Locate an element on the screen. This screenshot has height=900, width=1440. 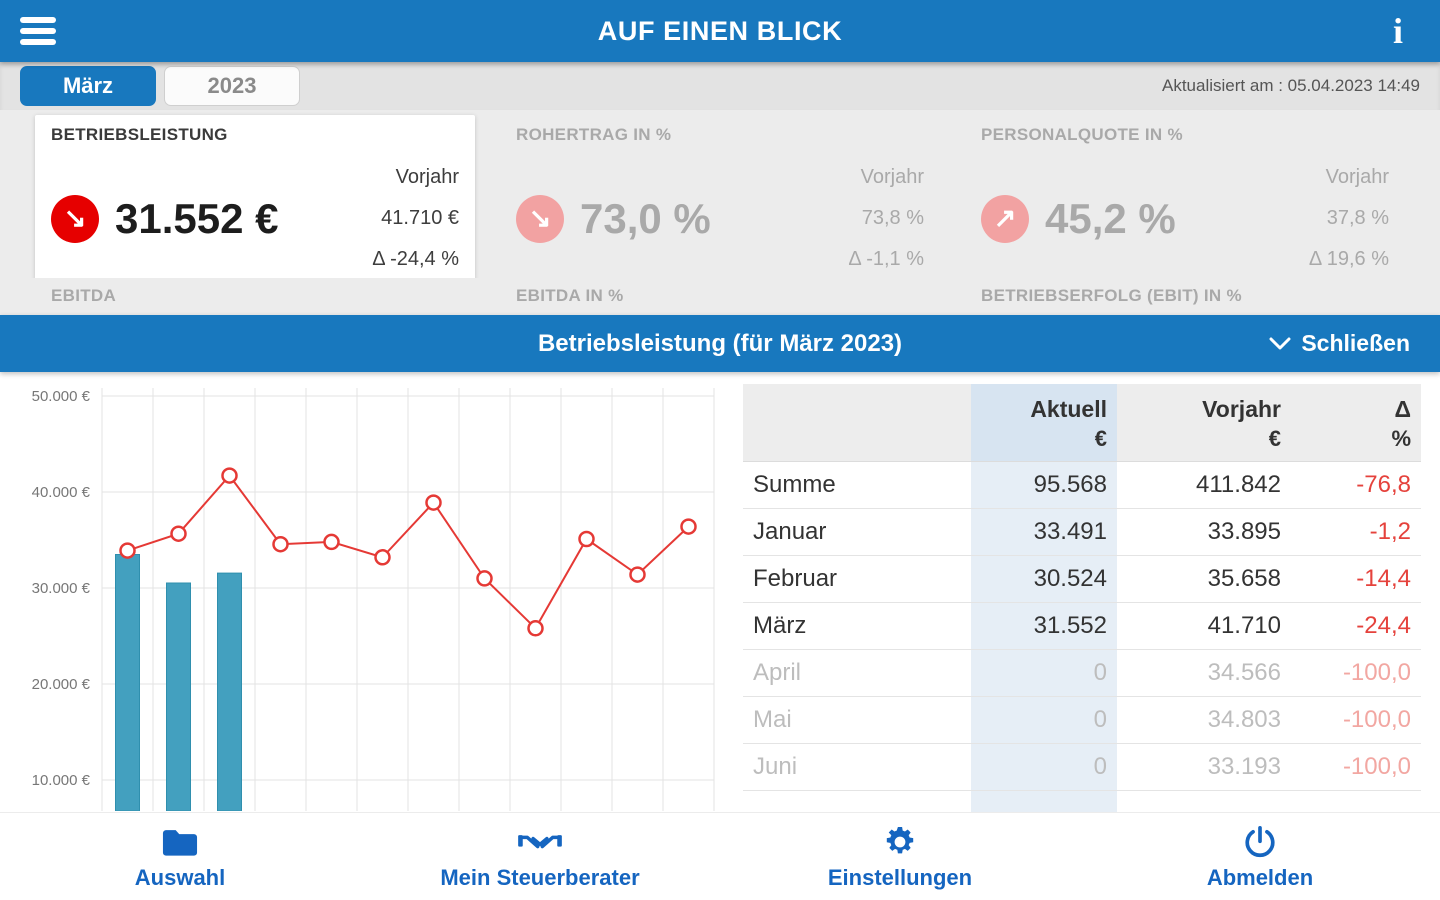
kpi-title: ROHERTRAG IN % is located at coordinates (594, 134).